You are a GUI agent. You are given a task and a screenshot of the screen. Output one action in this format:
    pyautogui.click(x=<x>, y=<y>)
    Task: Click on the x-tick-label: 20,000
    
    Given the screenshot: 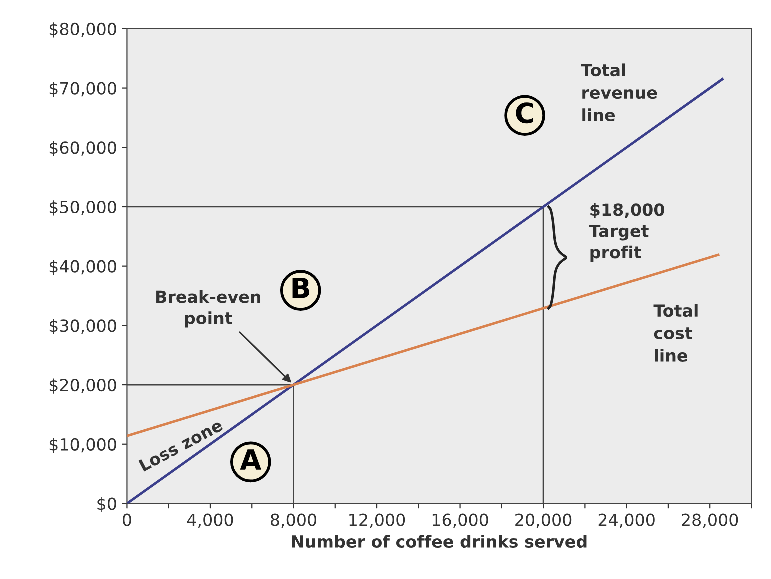 What is the action you would take?
    pyautogui.click(x=544, y=521)
    